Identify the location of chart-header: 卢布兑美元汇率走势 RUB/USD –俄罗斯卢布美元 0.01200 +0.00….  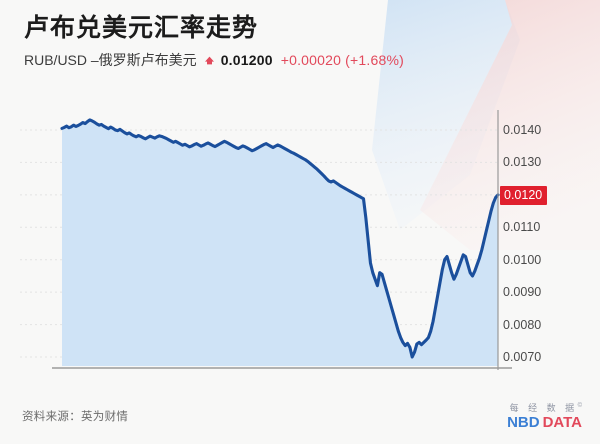
(214, 39).